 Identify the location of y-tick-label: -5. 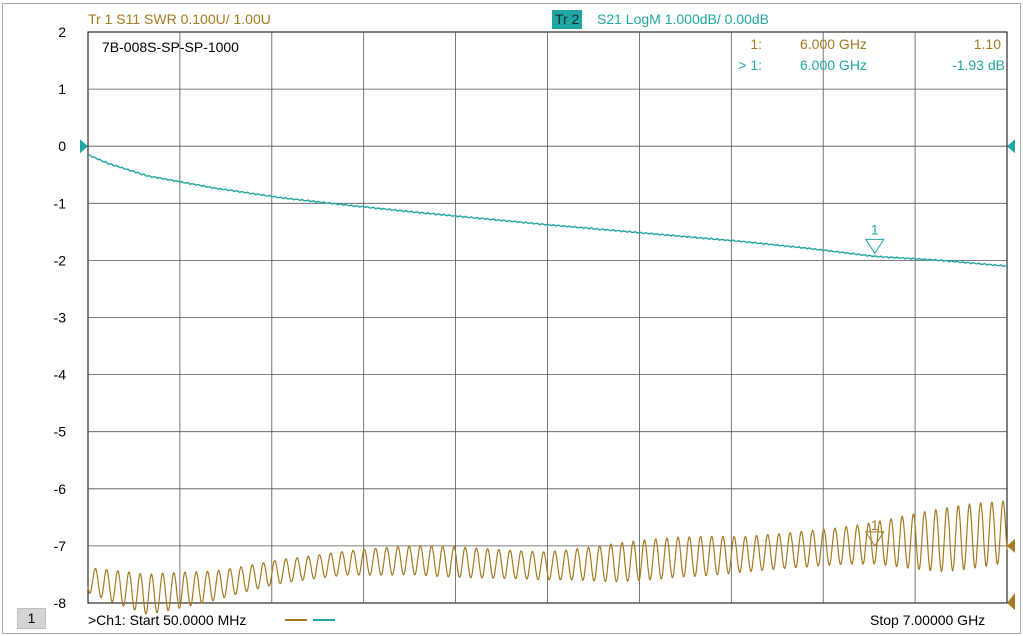
(60, 432).